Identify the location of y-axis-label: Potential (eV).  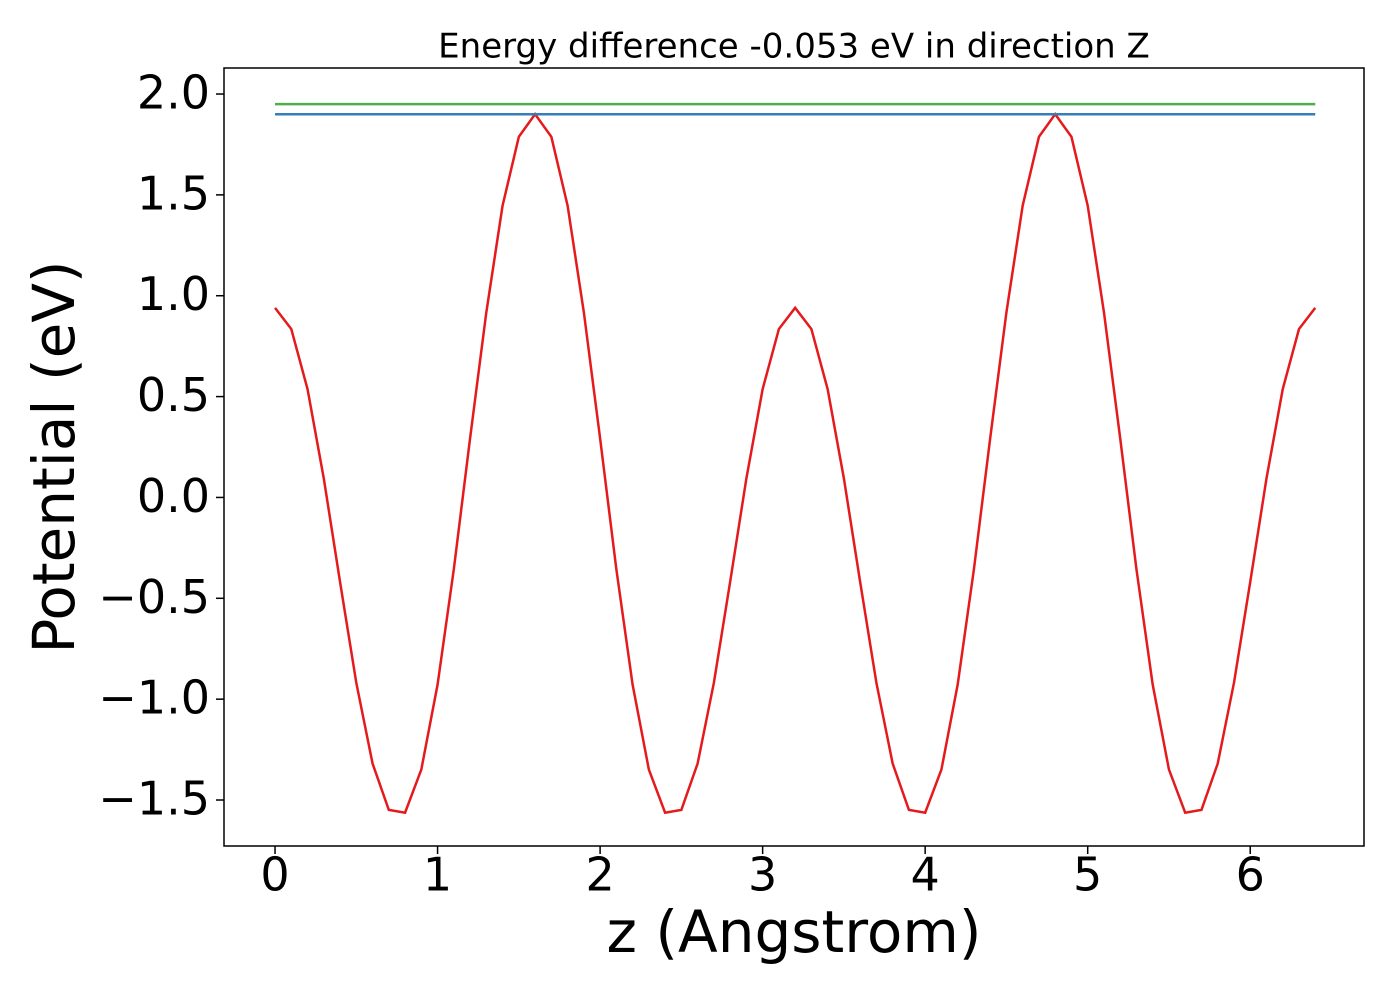
(54, 456).